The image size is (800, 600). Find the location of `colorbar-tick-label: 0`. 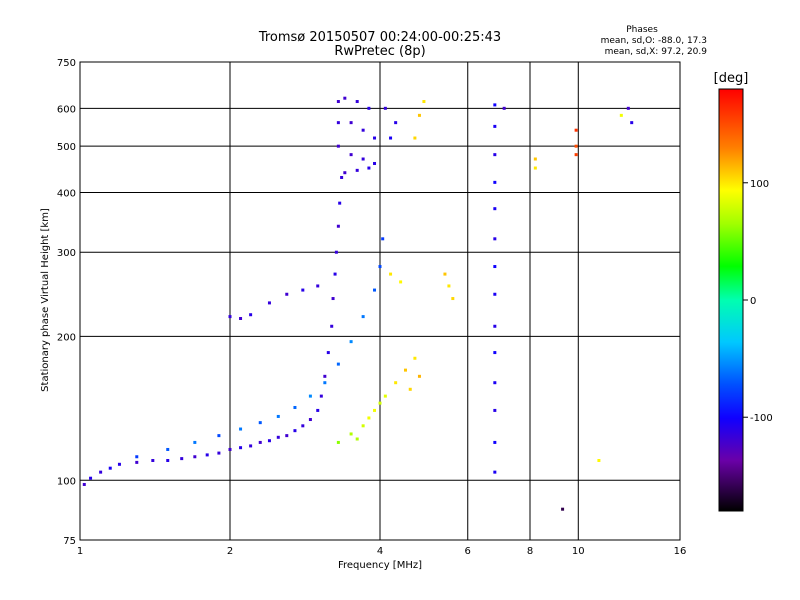

colorbar-tick-label: 0 is located at coordinates (753, 301).